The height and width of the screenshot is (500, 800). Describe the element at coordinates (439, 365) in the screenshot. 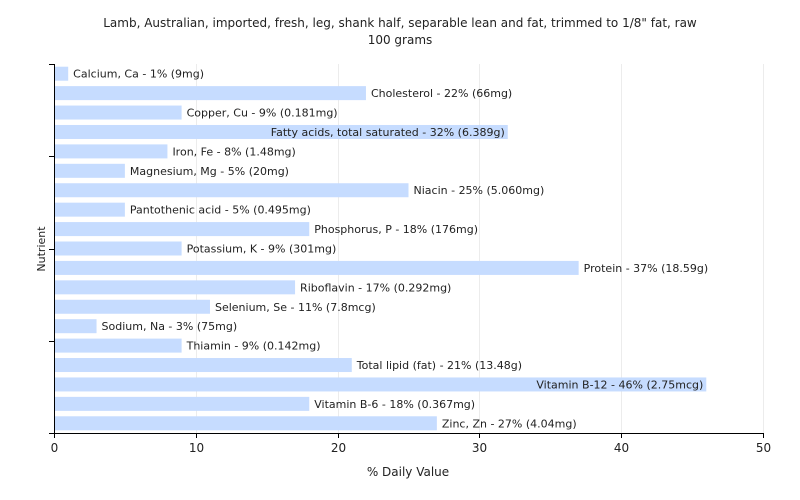

I see `bar-label: Total lipid (fat) - 21% (13.48g)` at that location.